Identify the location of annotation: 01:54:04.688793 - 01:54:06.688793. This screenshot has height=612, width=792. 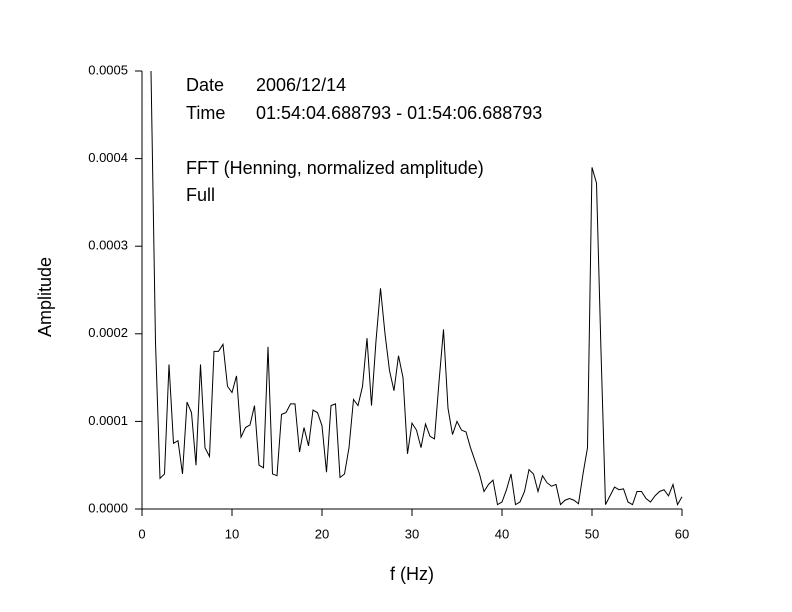
(399, 113).